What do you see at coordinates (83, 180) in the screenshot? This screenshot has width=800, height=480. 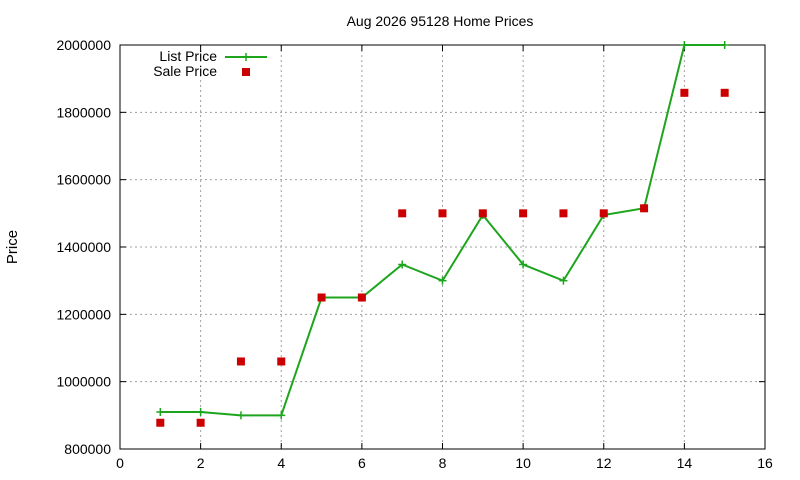 I see `y-tick-label: 1600000` at bounding box center [83, 180].